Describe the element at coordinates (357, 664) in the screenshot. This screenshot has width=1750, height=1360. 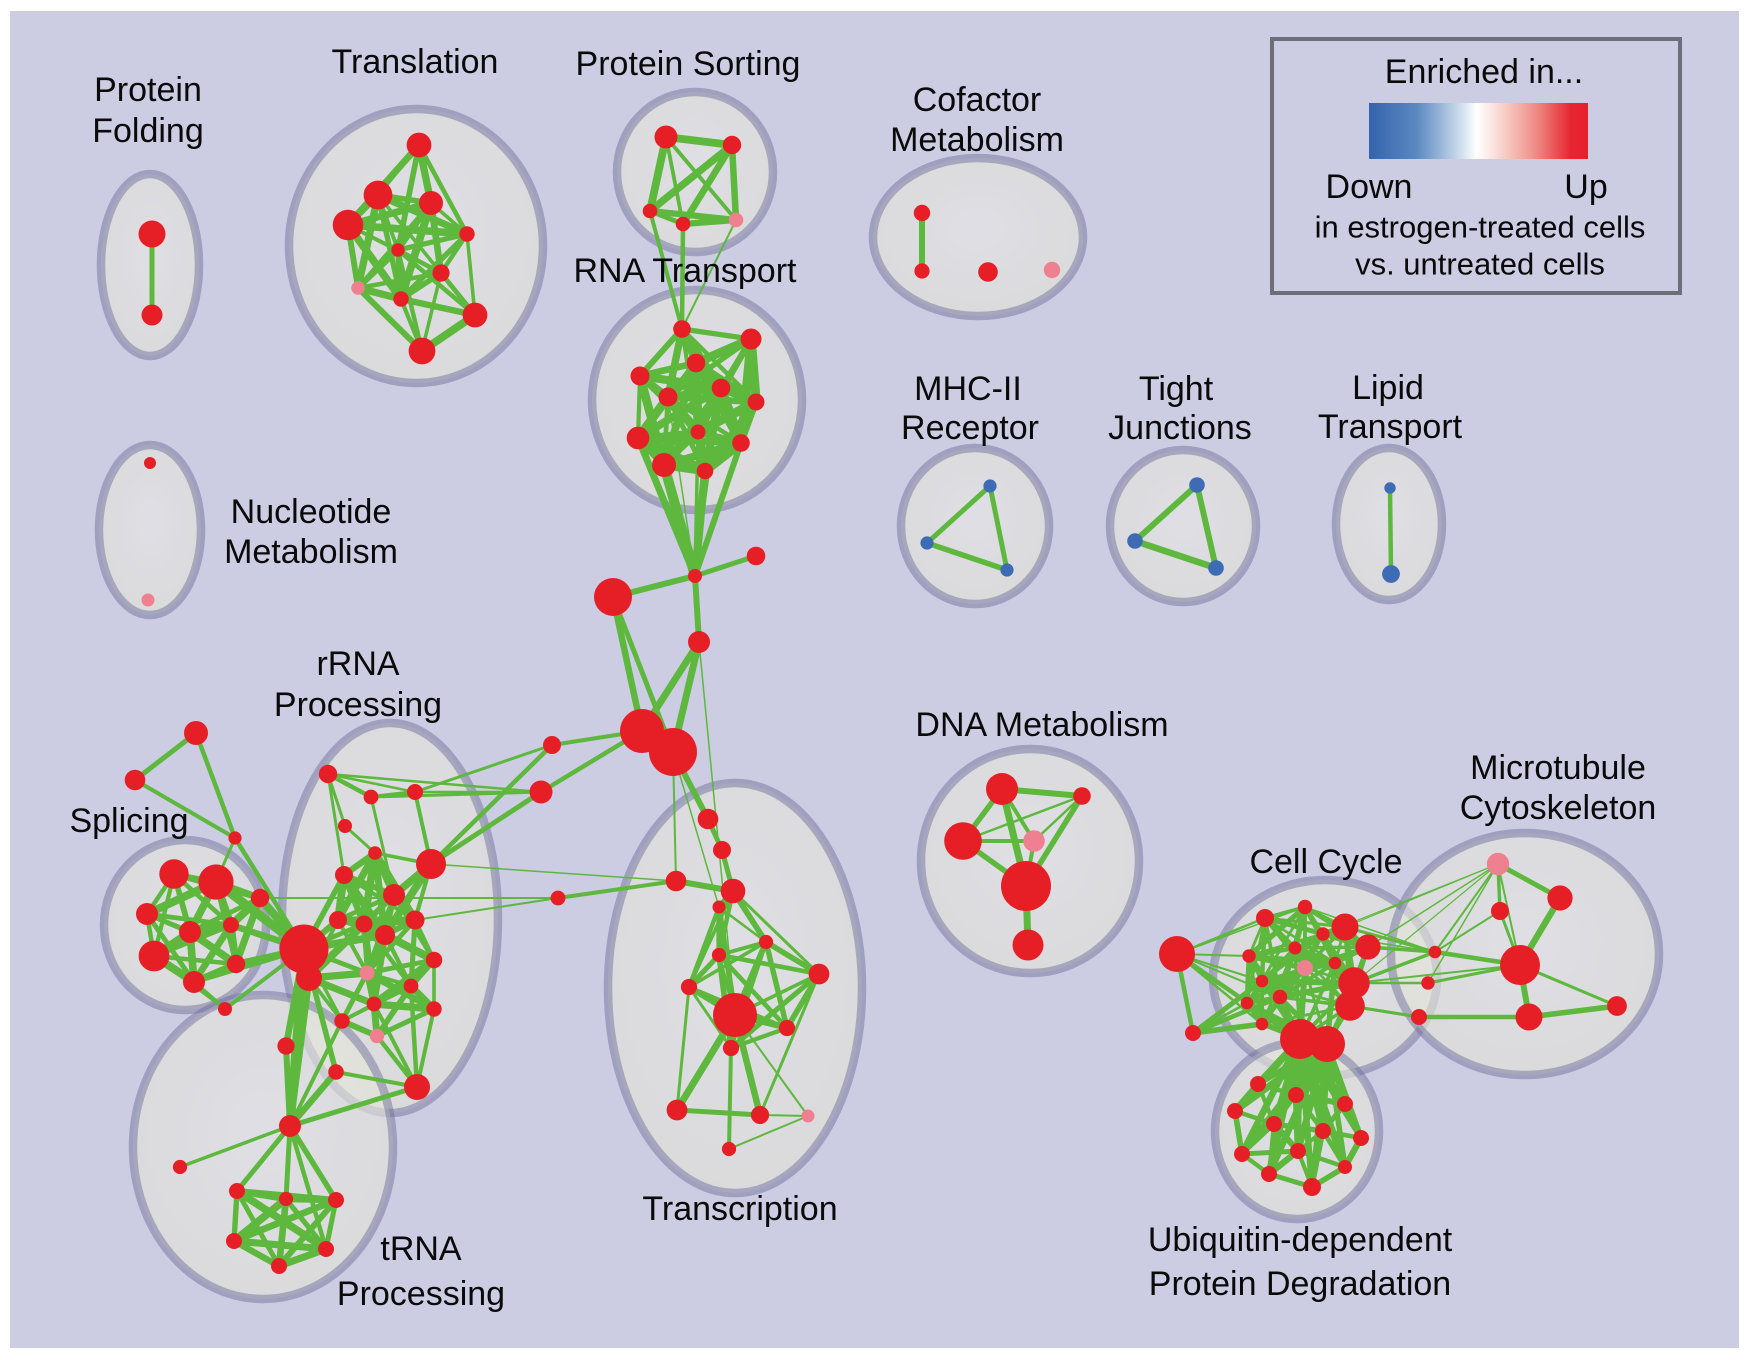
I see `svg-text: rRNA` at that location.